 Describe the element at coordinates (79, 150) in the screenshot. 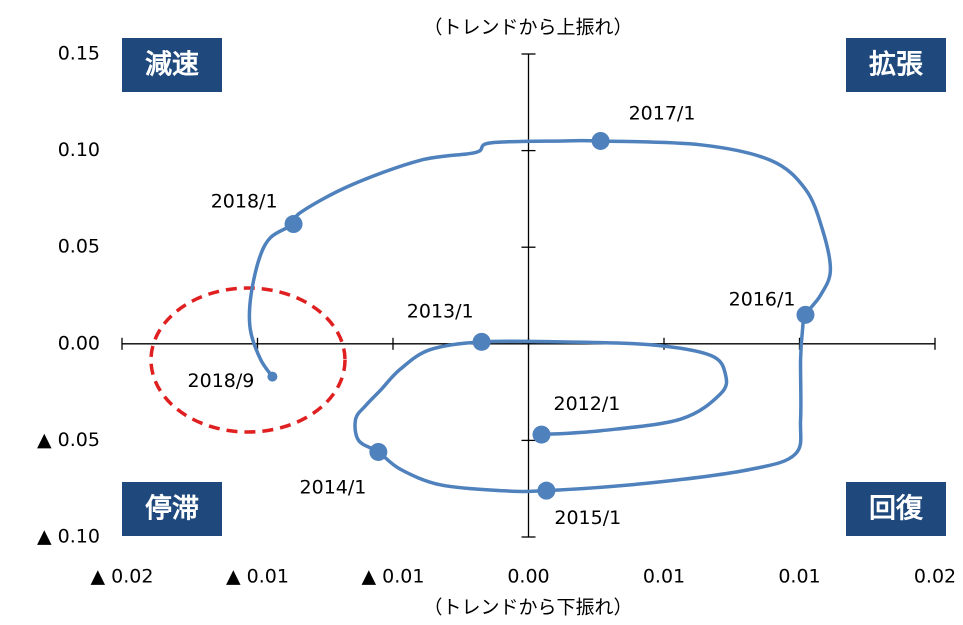

I see `y-tick-label: 0.10` at that location.